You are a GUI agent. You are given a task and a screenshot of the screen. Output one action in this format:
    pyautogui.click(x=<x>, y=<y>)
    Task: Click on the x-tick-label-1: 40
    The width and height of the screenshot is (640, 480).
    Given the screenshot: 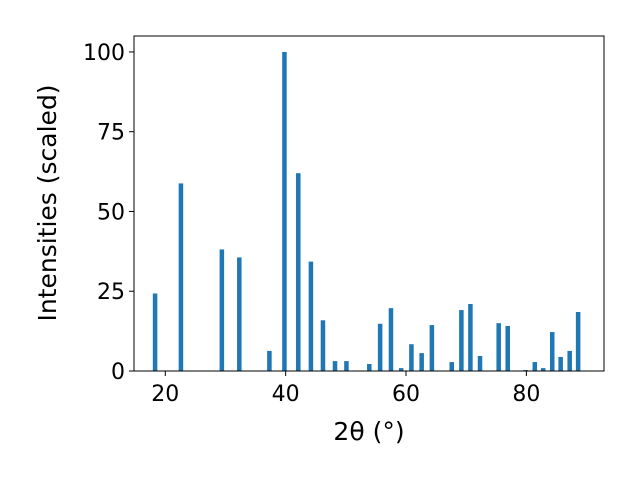 What is the action you would take?
    pyautogui.click(x=286, y=394)
    